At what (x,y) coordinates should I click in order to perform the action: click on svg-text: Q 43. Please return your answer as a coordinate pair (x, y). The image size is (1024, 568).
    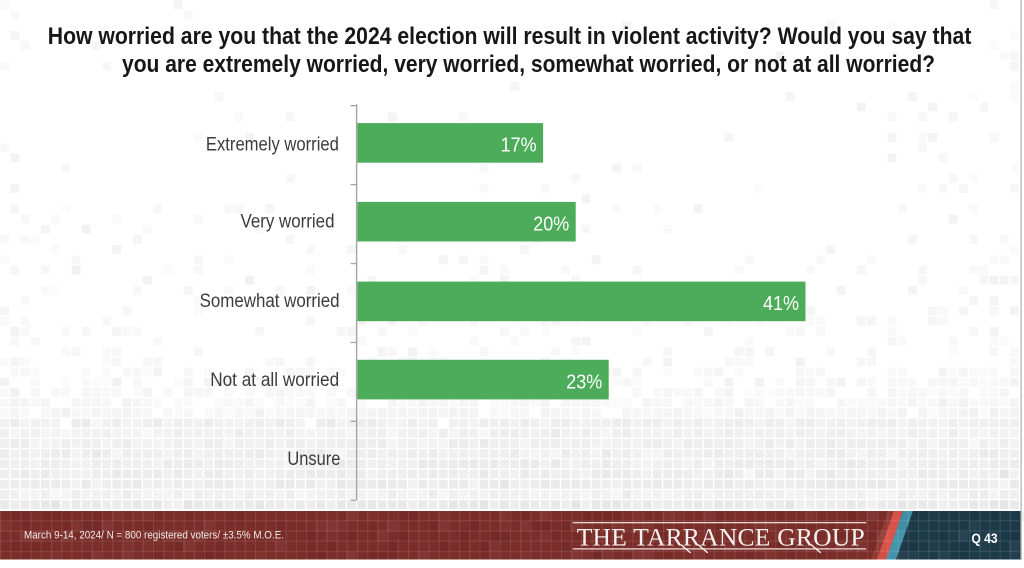
    Looking at the image, I should click on (985, 539).